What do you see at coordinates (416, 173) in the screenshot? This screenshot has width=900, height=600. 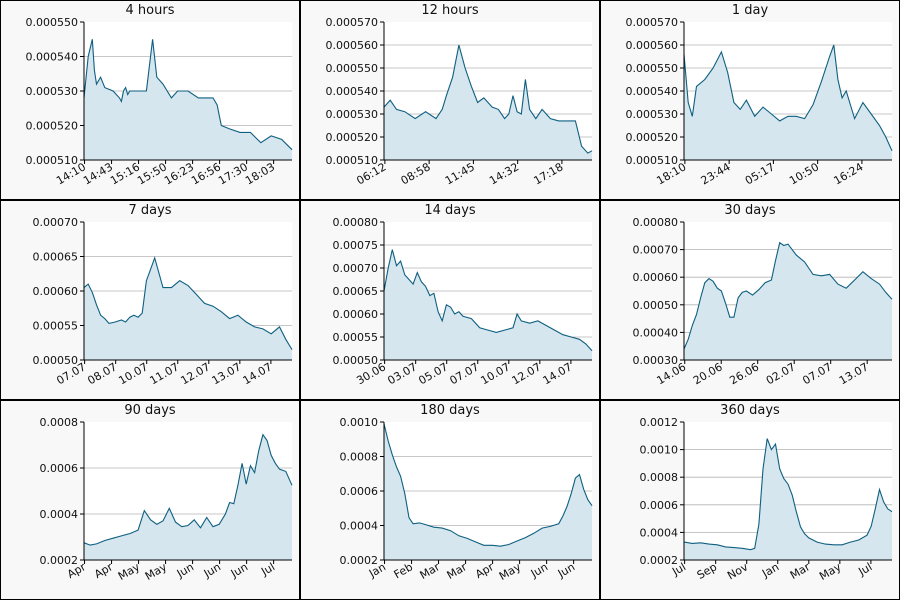 I see `x-tick-label: 08:58` at bounding box center [416, 173].